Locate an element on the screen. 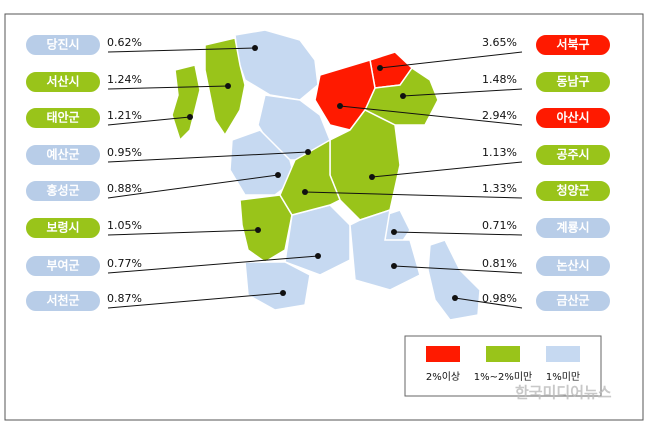  region-name: 서북구 is located at coordinates (572, 44).